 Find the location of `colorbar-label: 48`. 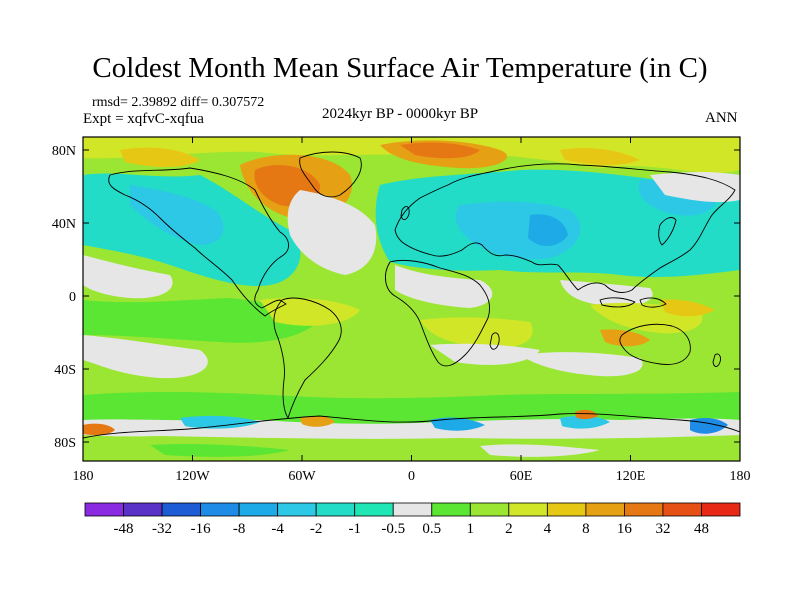

colorbar-label: 48 is located at coordinates (701, 529).